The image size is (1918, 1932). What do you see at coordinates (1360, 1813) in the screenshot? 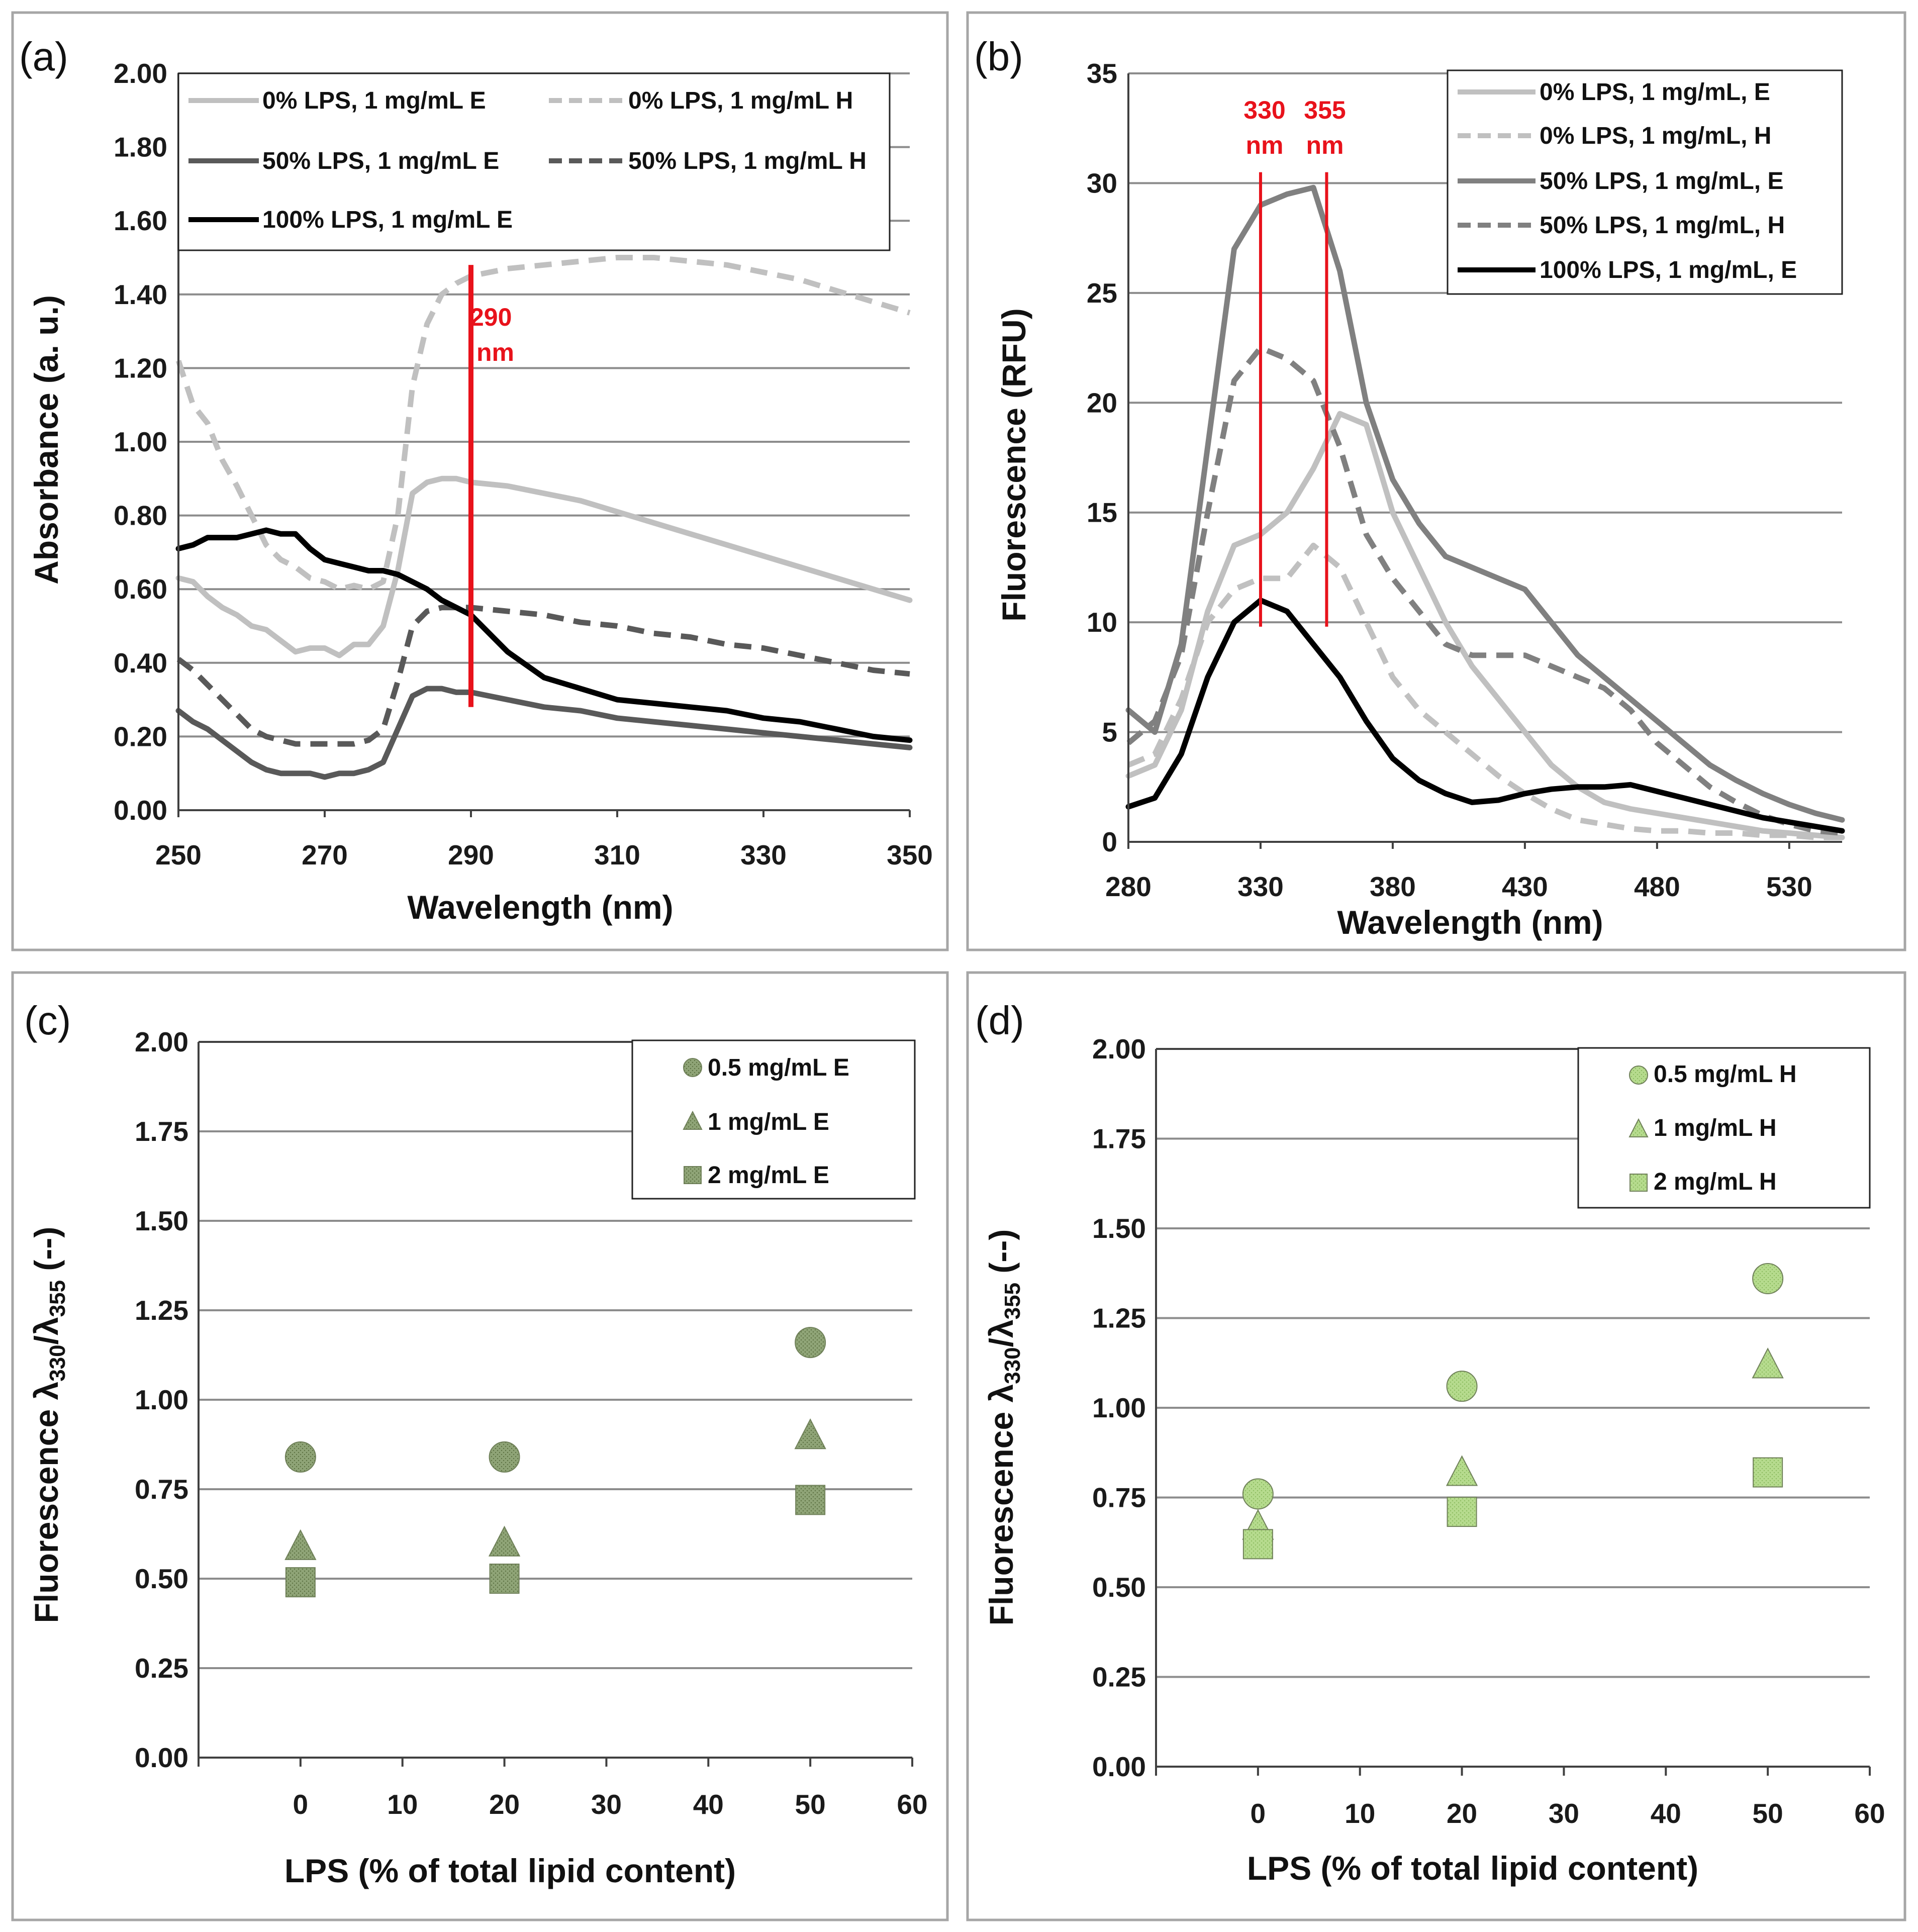
I see `panel-d-xtick-10: 10` at bounding box center [1360, 1813].